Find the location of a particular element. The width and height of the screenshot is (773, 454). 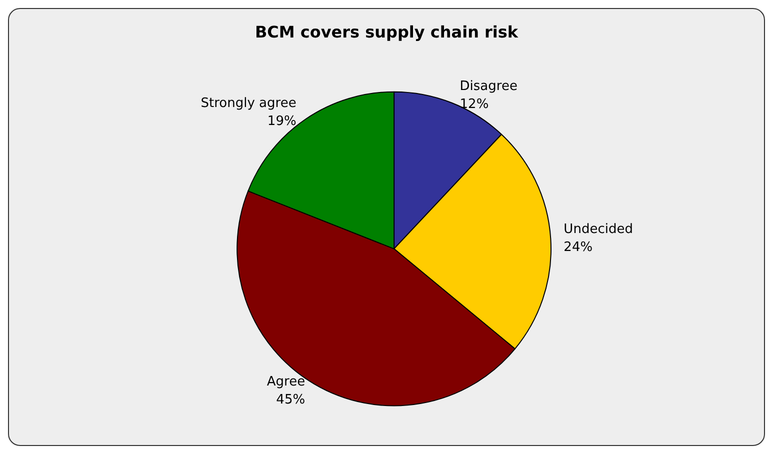

chart-title: BCM covers supply chain risk is located at coordinates (386, 32).